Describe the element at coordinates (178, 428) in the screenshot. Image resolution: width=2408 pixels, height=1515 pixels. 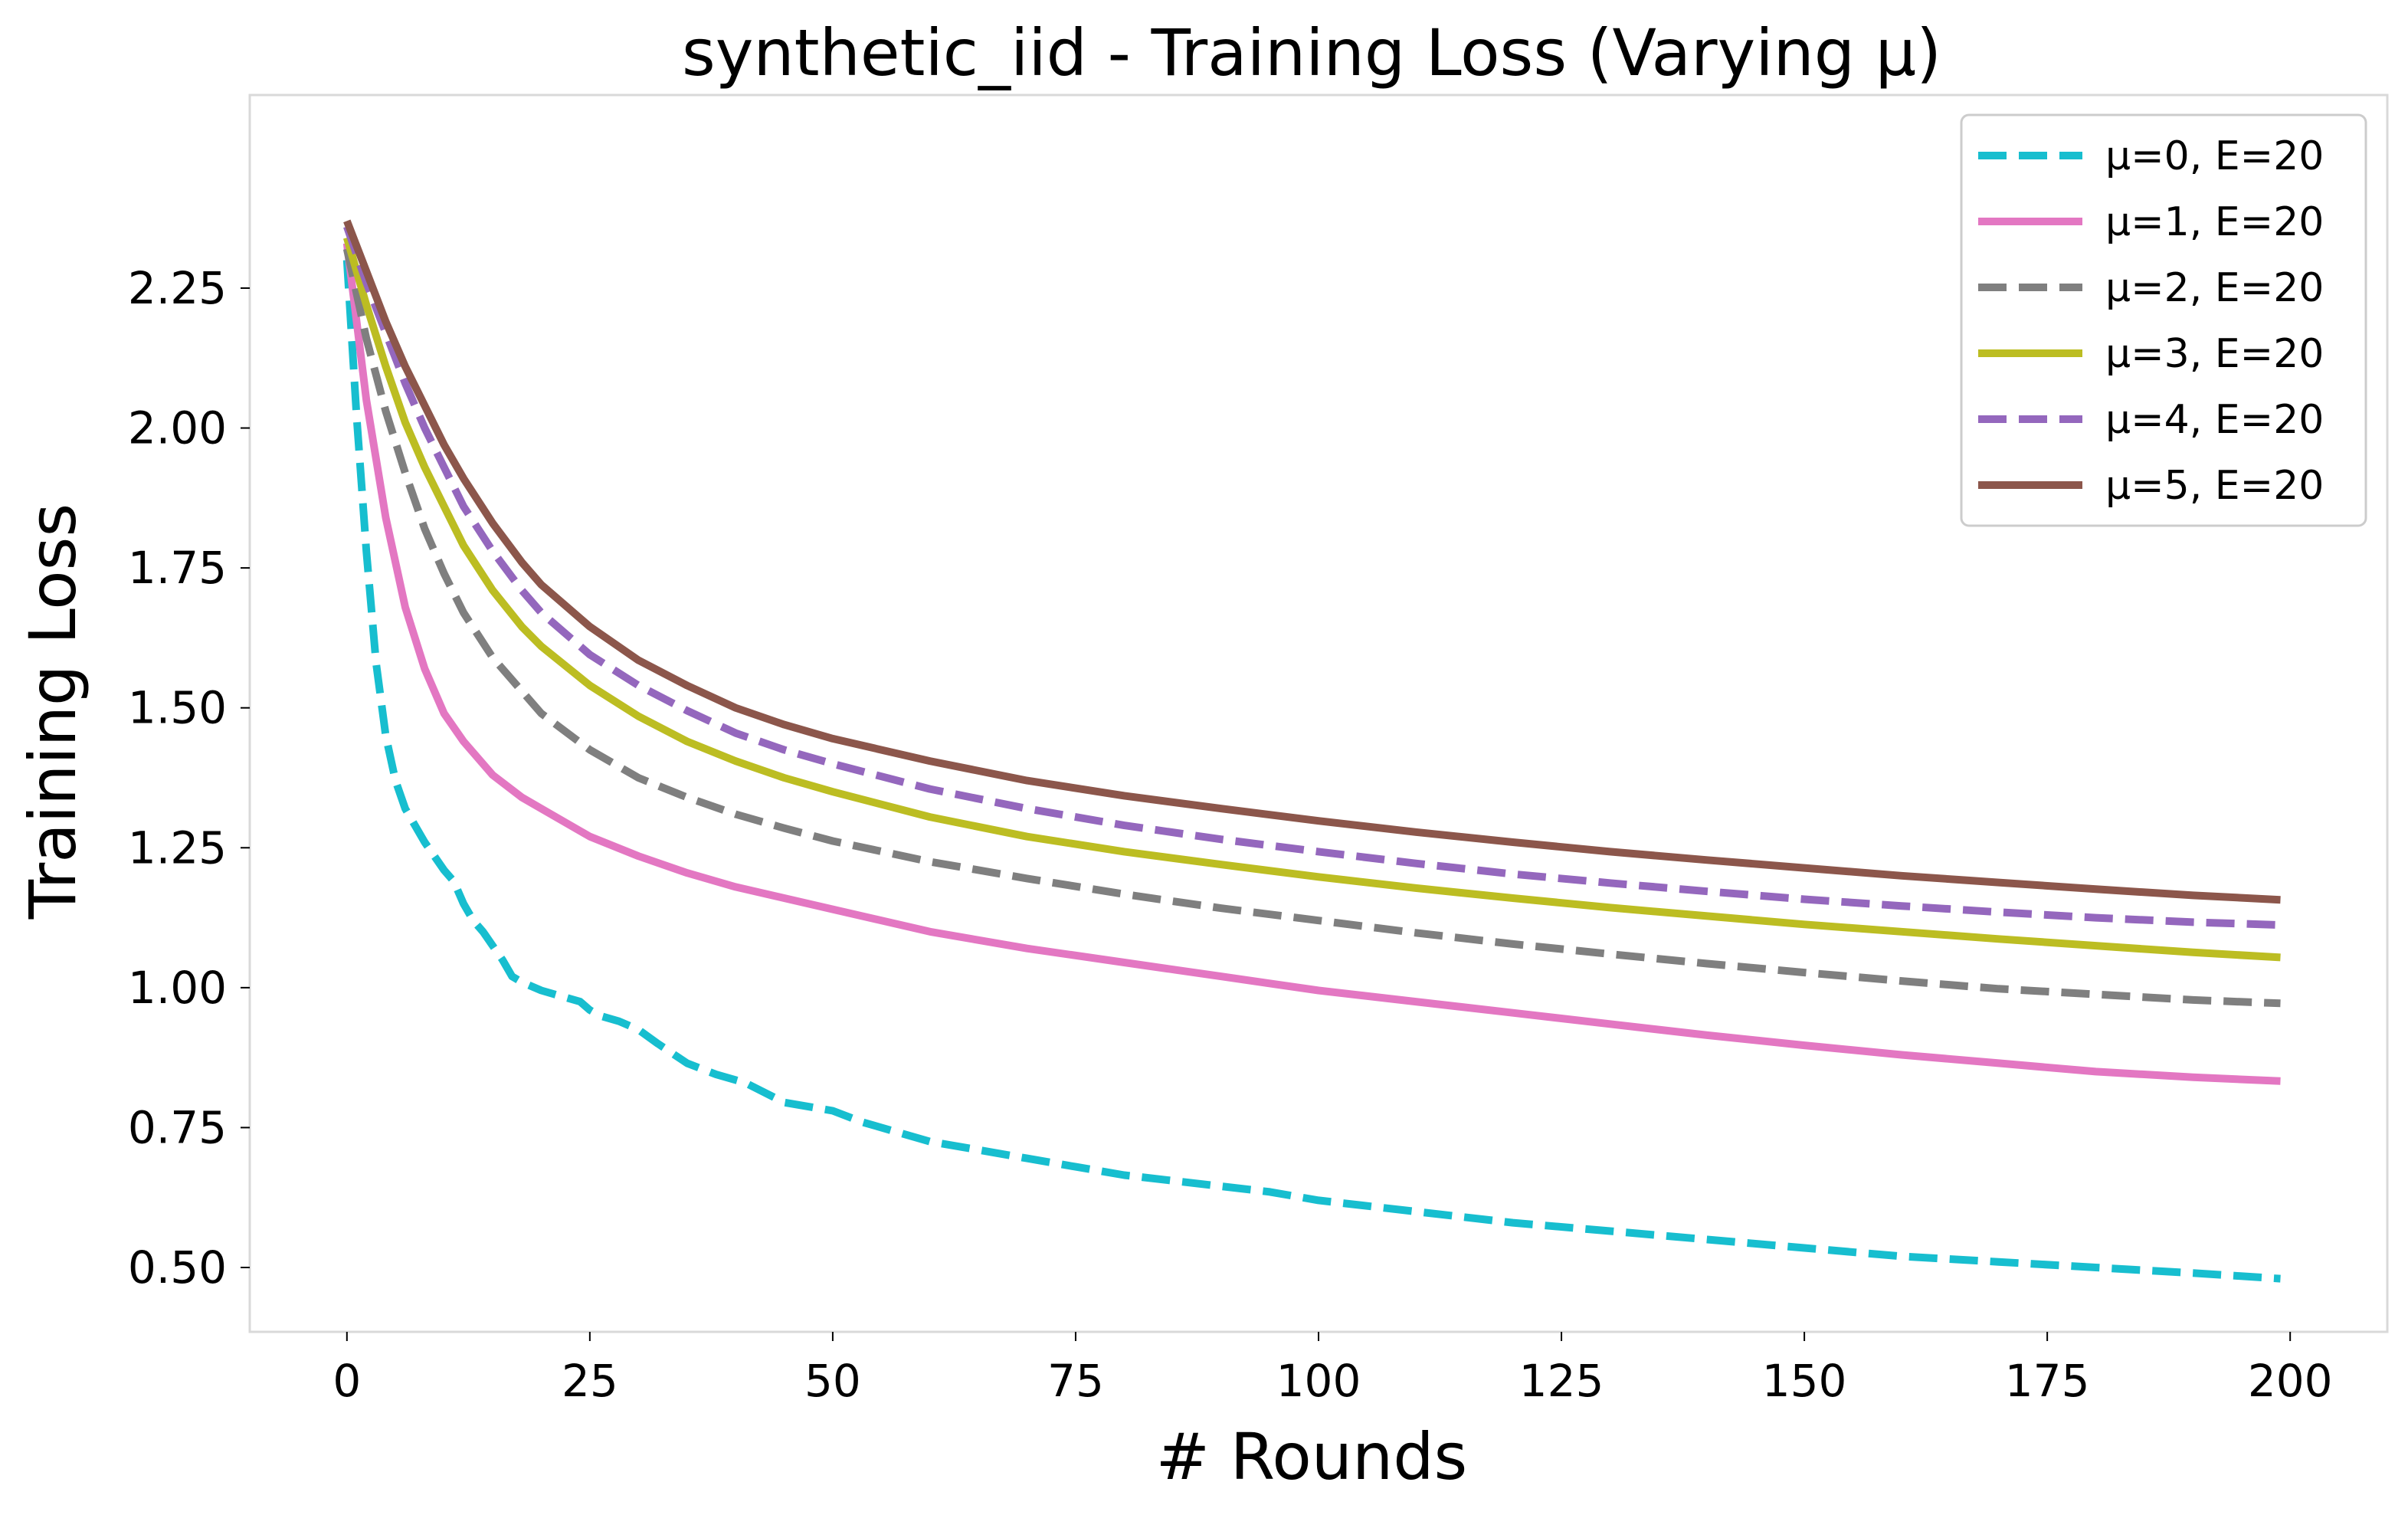
I see `y-tick-label: 2.00` at that location.